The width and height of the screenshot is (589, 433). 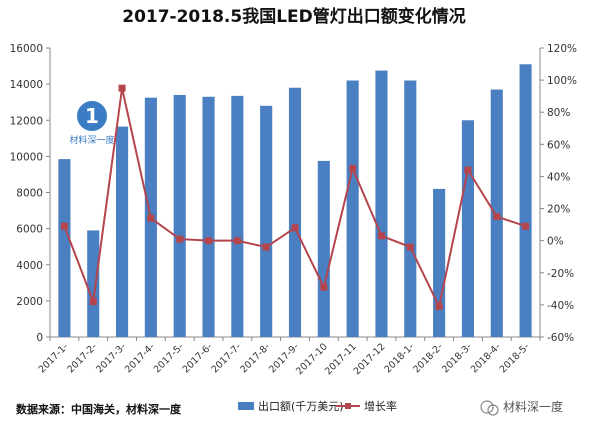 I want to click on y-left-tick-label: 4000, so click(x=29, y=266).